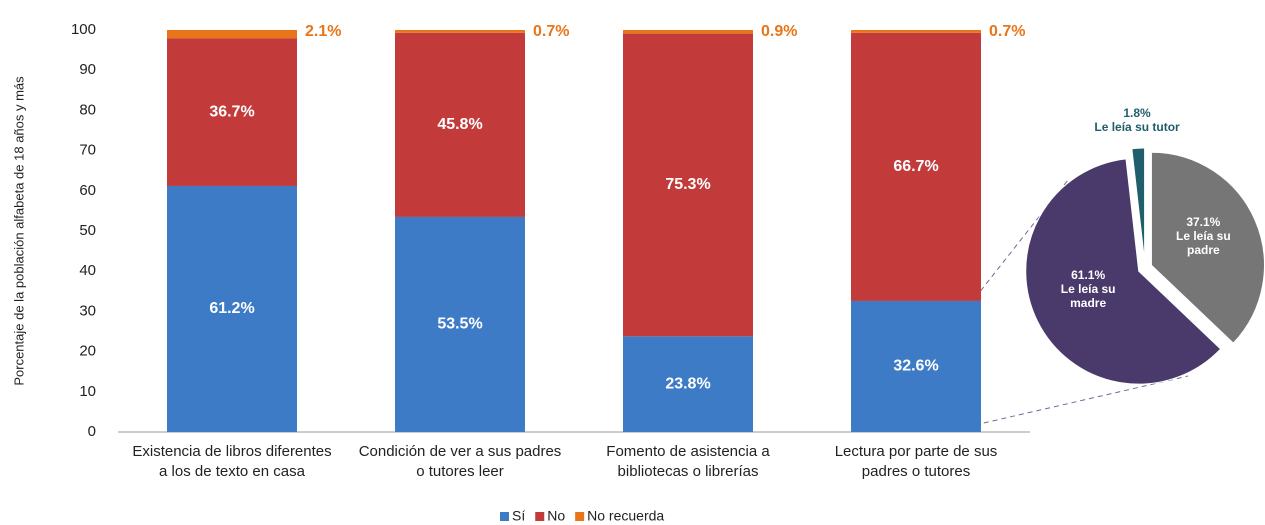 The width and height of the screenshot is (1265, 525). Describe the element at coordinates (87, 230) in the screenshot. I see `y-tick-label: 50` at that location.